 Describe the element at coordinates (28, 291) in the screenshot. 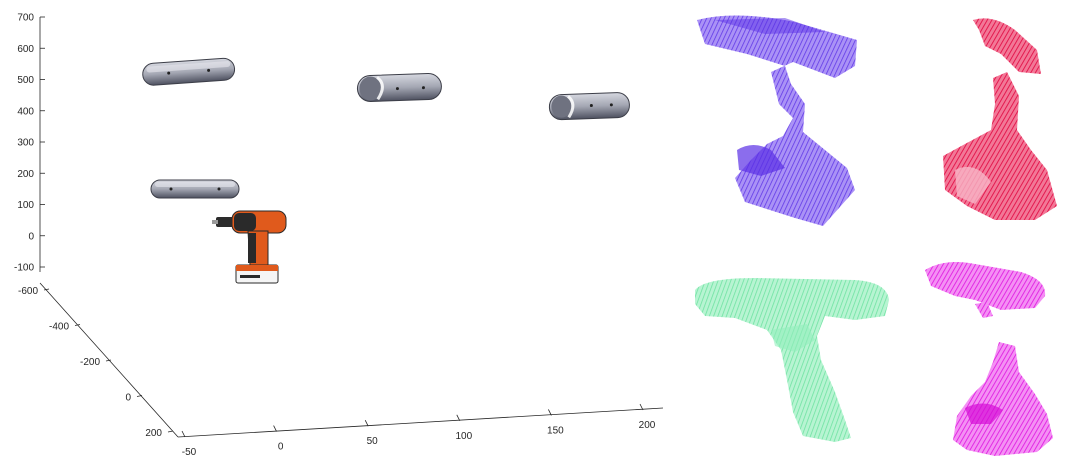

I see `y-tick-label: -600` at that location.